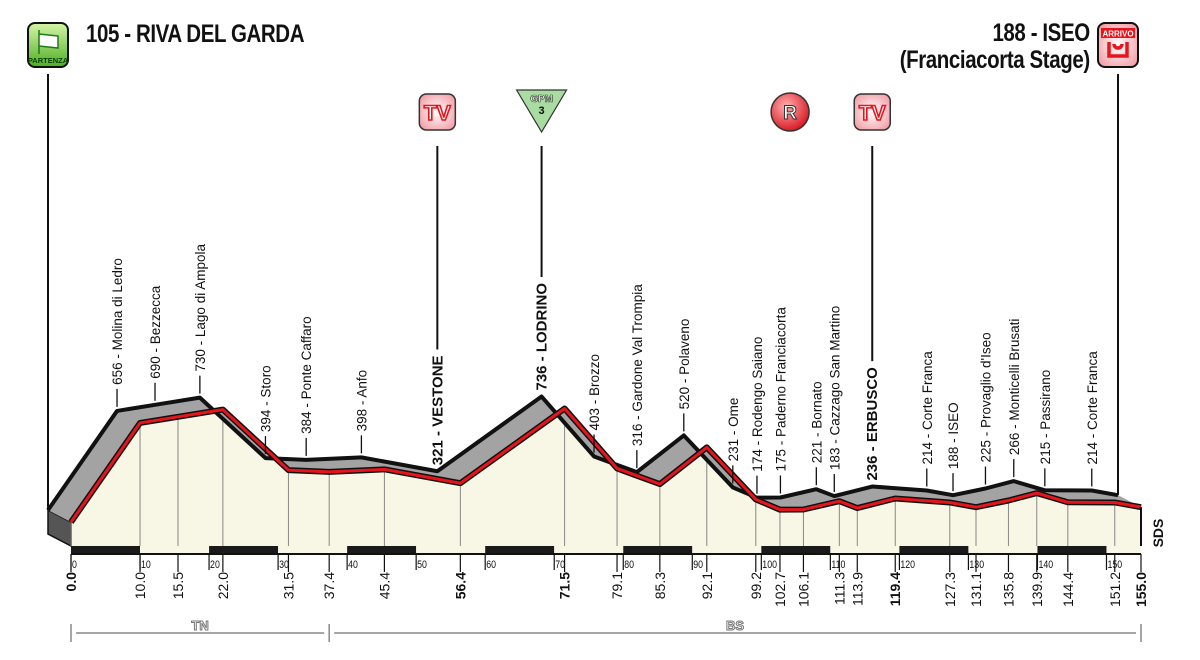 The width and height of the screenshot is (1200, 660). I want to click on km-point-label: 37.4, so click(329, 585).